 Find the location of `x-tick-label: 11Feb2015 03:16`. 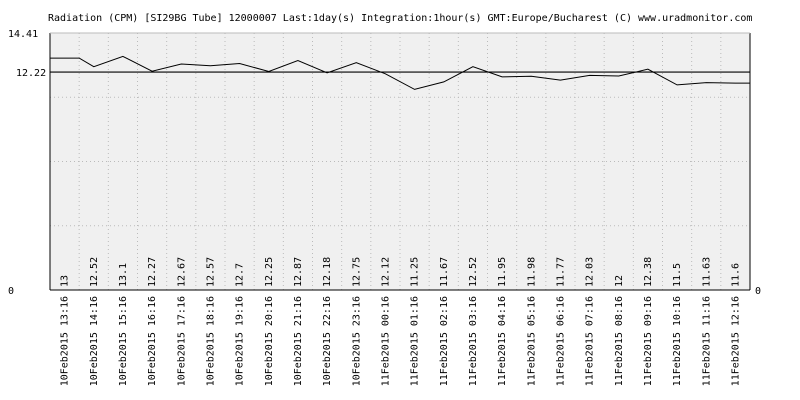

x-tick-label: 11Feb2015 03:16 is located at coordinates (473, 341).